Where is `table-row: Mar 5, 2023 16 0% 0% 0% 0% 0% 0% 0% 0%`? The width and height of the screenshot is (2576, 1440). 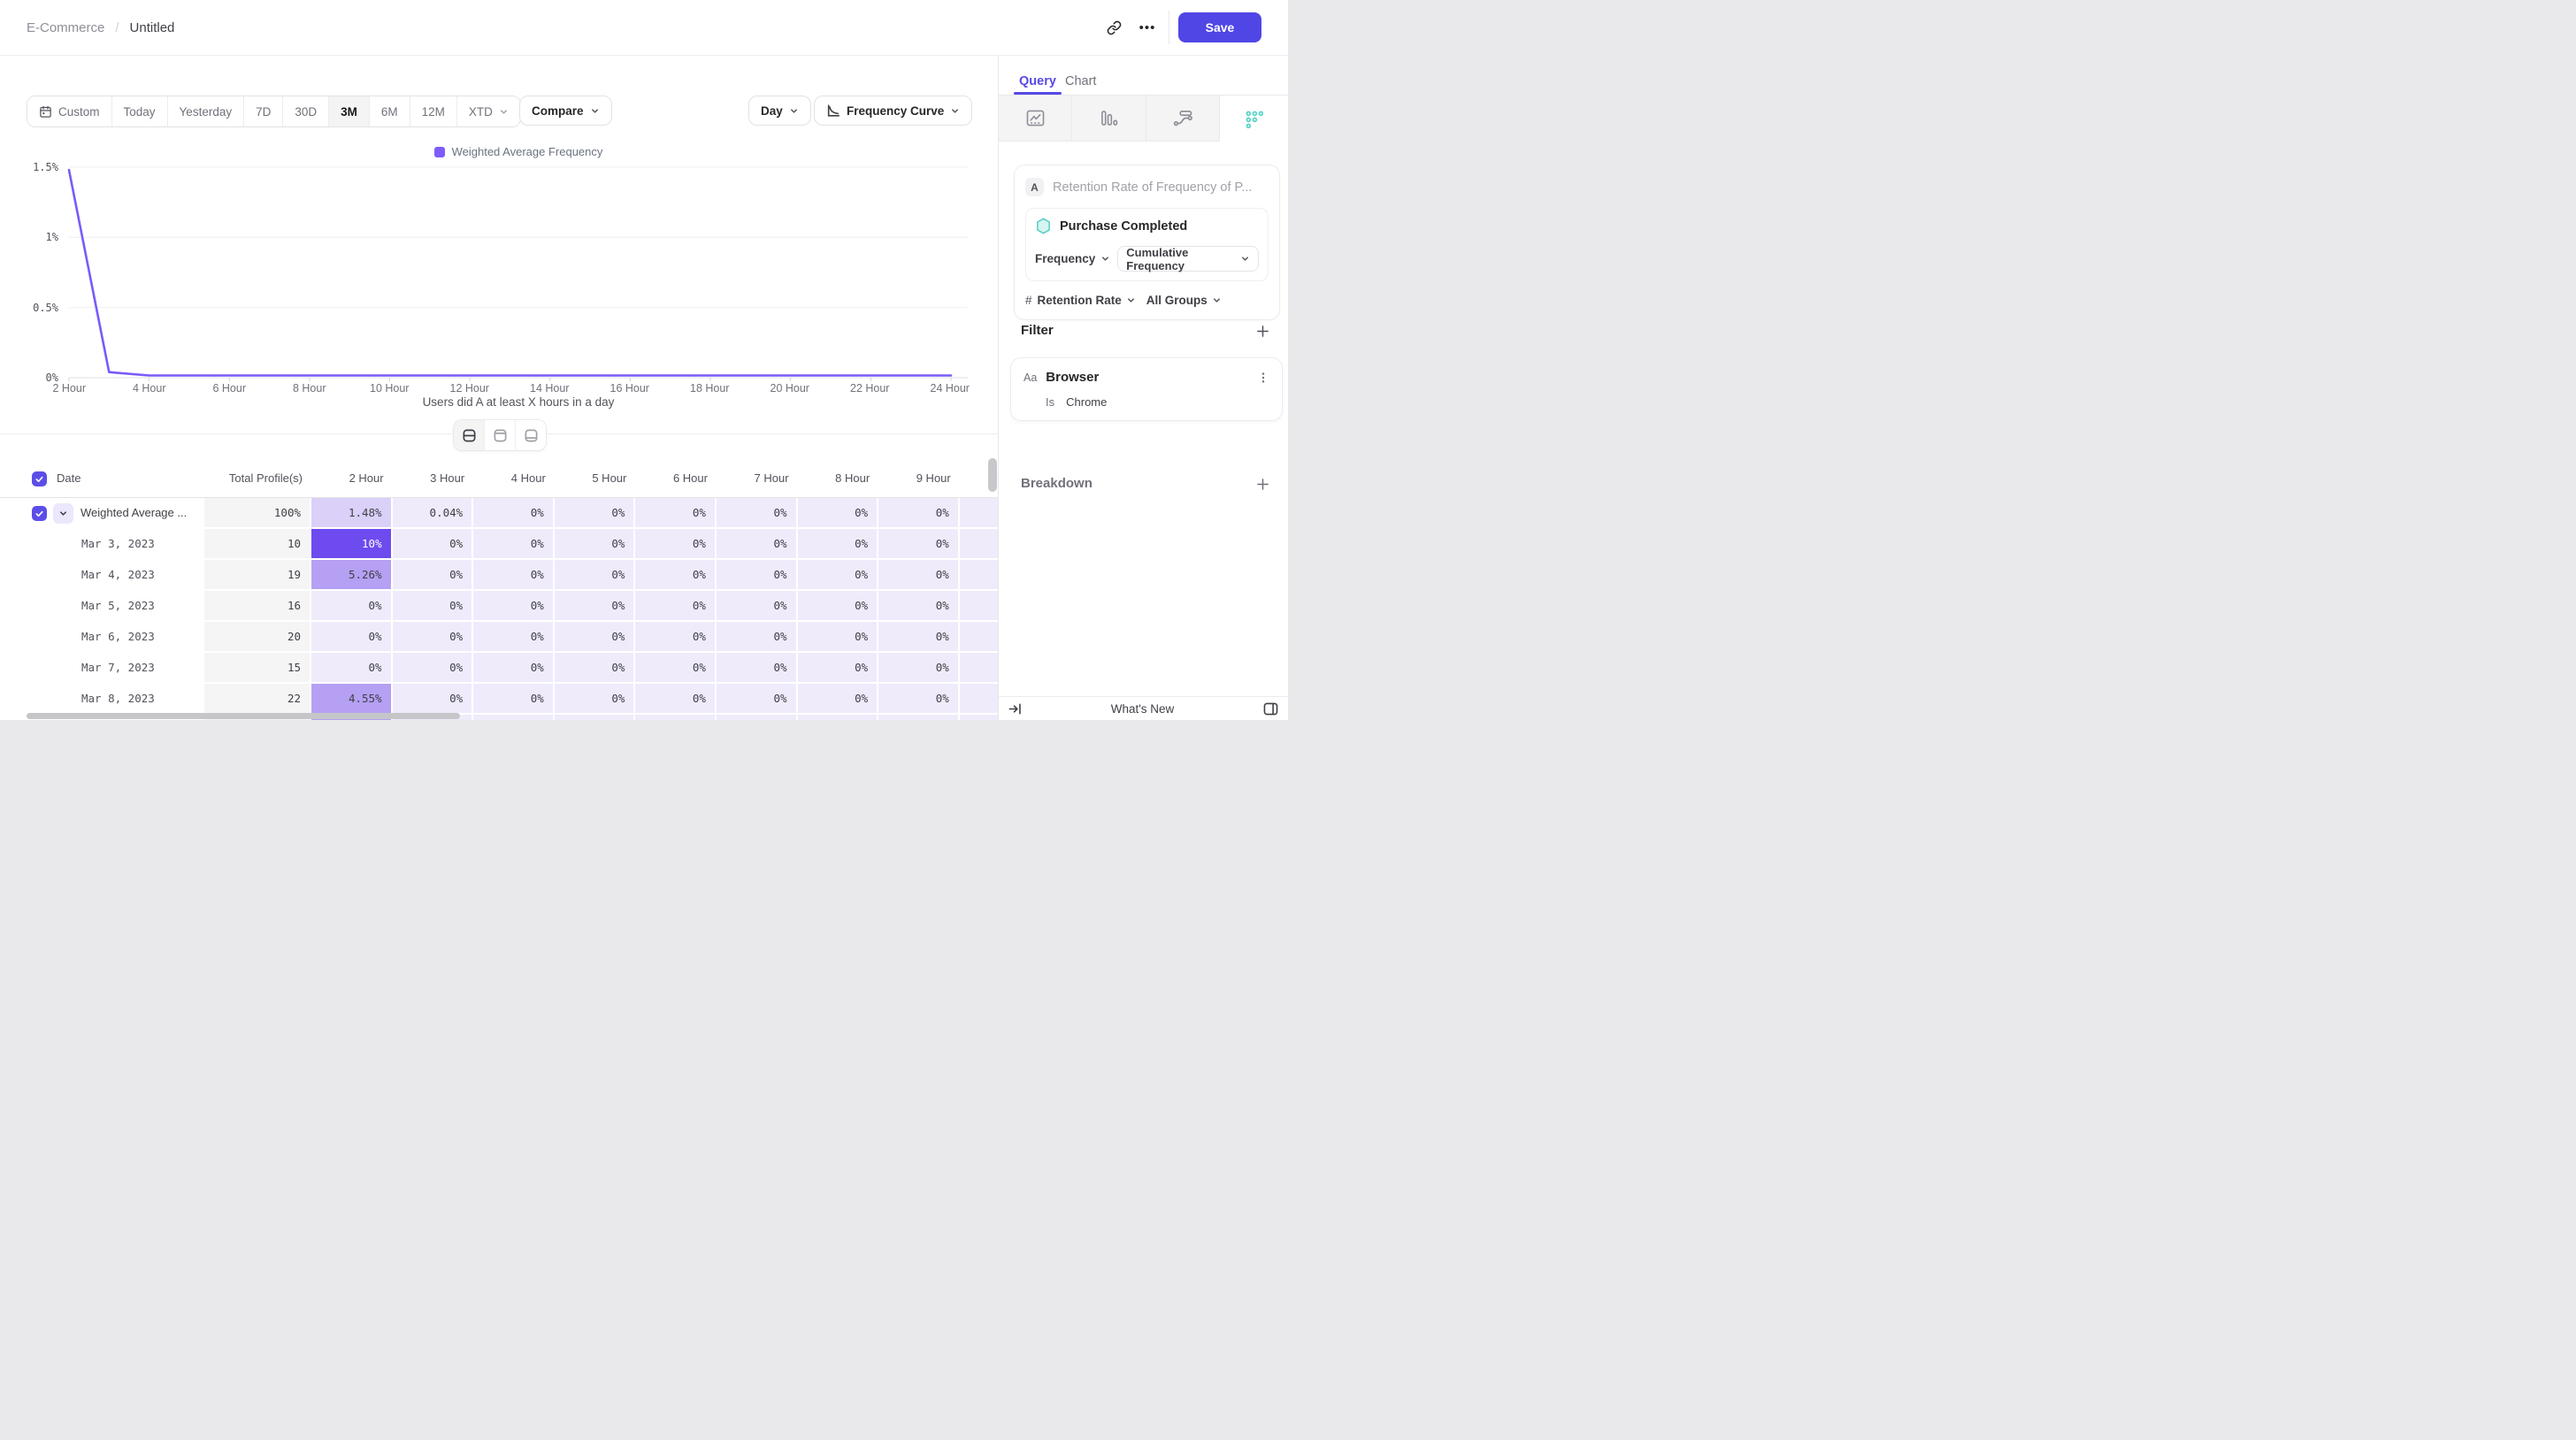
table-row: Mar 5, 2023 16 0% 0% 0% 0% 0% 0% 0% 0% is located at coordinates (499, 606).